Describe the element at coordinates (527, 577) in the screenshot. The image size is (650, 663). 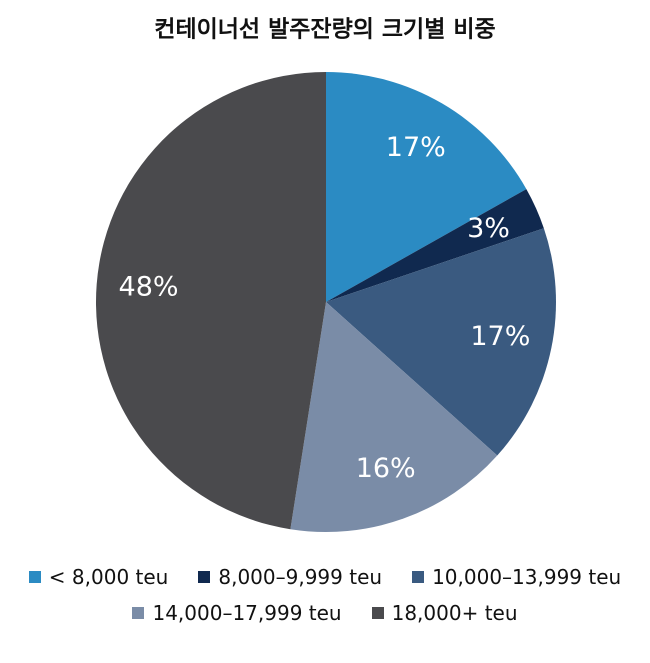
I see `legend-label: 10,000–13,999 teu` at that location.